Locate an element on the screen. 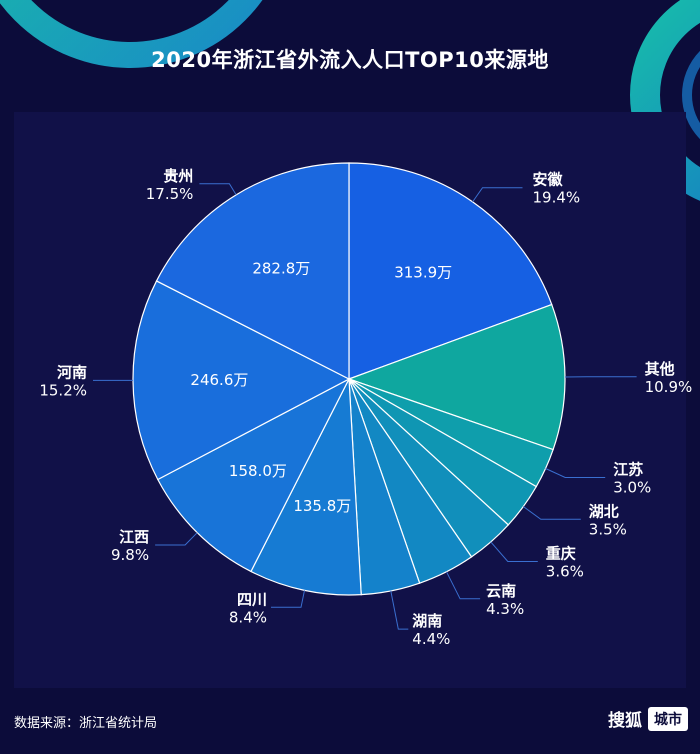 Image resolution: width=700 pixels, height=754 pixels. slice-湖北-percent: 3.5% is located at coordinates (608, 529).